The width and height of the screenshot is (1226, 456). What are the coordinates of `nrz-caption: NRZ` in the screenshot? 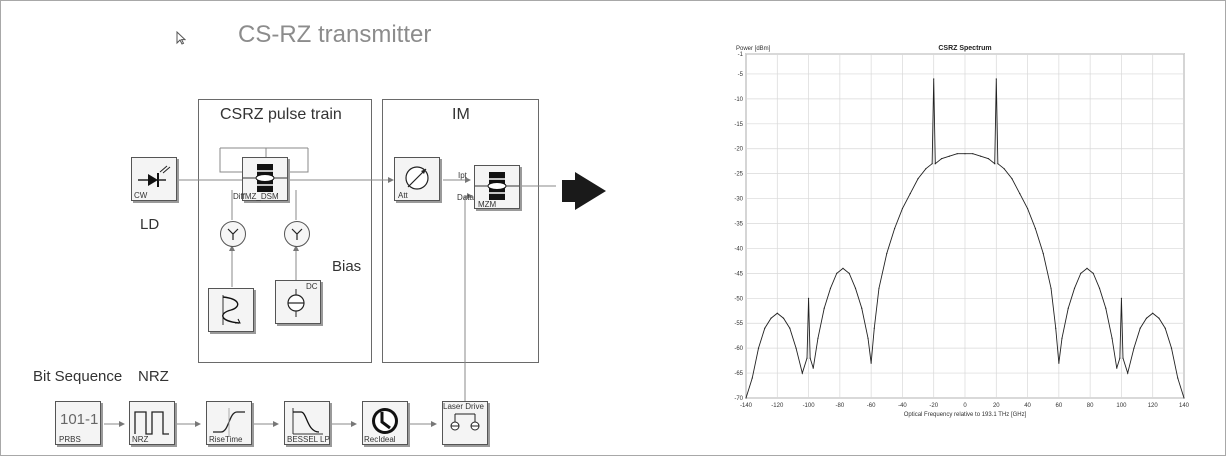 It's located at (140, 439).